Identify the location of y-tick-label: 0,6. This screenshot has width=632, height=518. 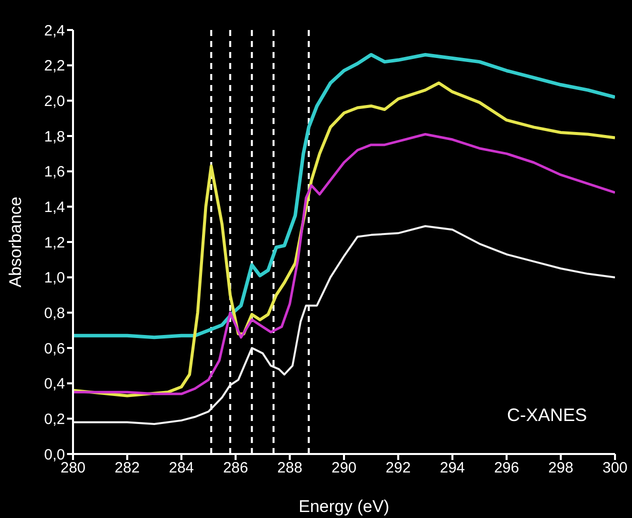
(54, 349).